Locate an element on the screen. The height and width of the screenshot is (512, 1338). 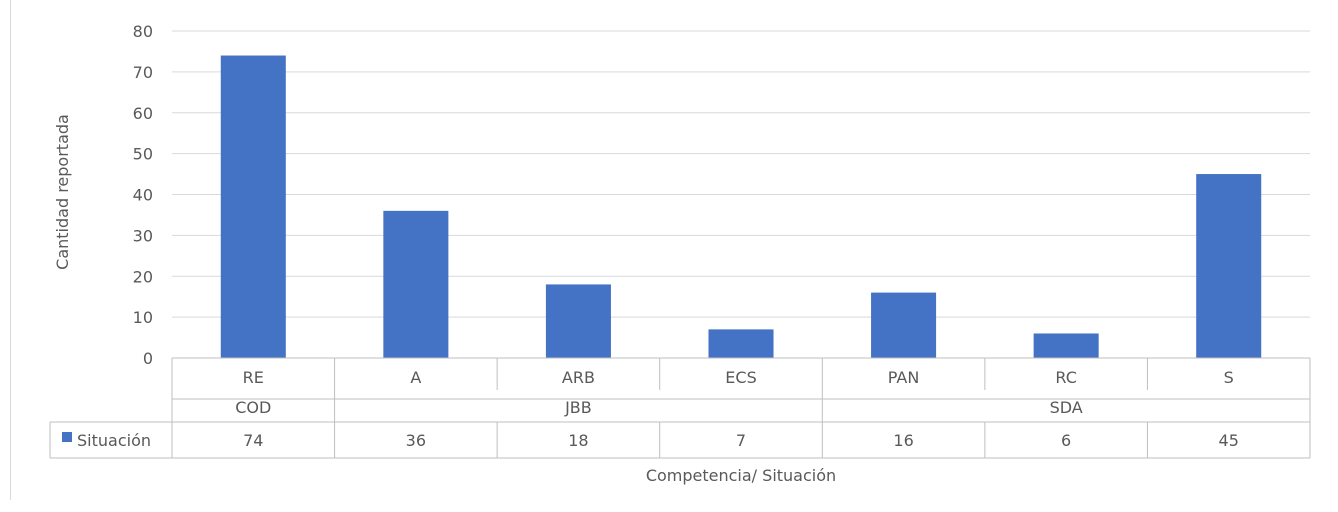
x-tick-label: ECS is located at coordinates (740, 377).